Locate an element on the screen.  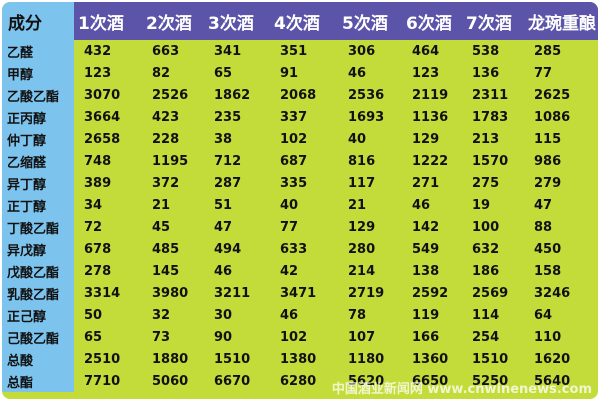
value-cell: 2569 is located at coordinates (490, 293).